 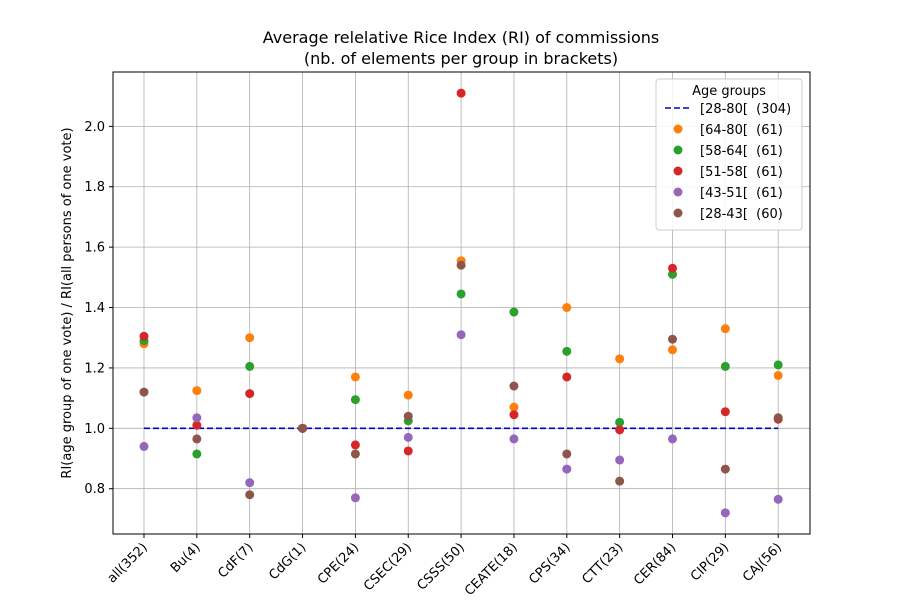 What do you see at coordinates (745, 109) in the screenshot?
I see `legend-label: [28-80[ (304)` at bounding box center [745, 109].